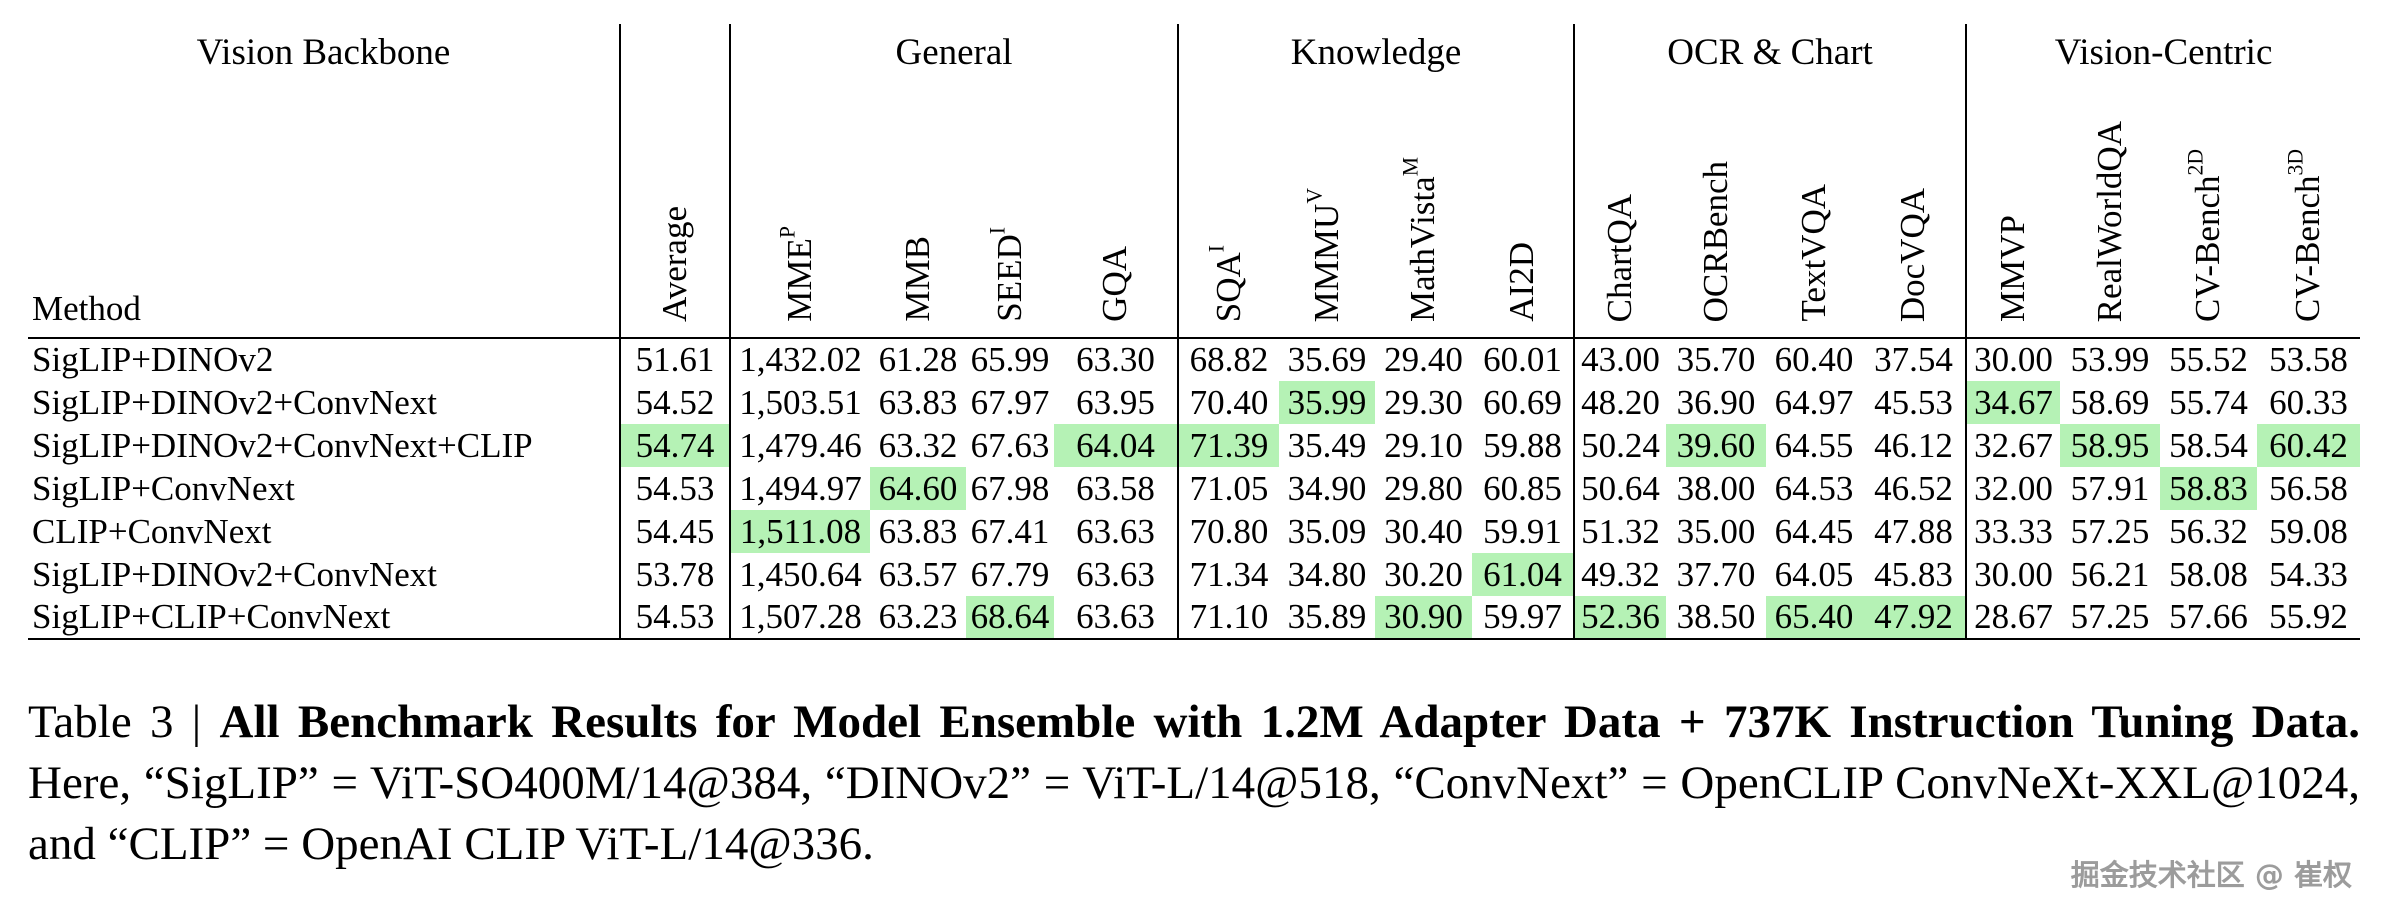  What do you see at coordinates (996, 231) in the screenshot?
I see `col-sup: I` at bounding box center [996, 231].